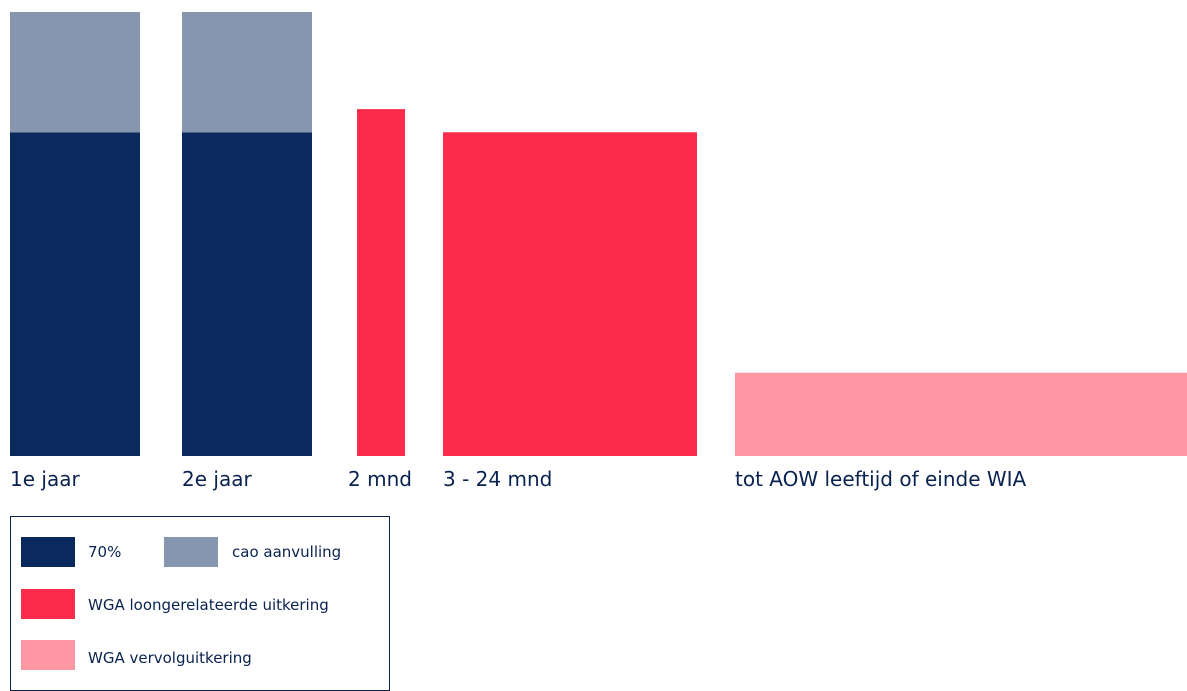 The image size is (1187, 691). Describe the element at coordinates (497, 479) in the screenshot. I see `category-label-3-24-mnd: 3 - 24 mnd` at that location.